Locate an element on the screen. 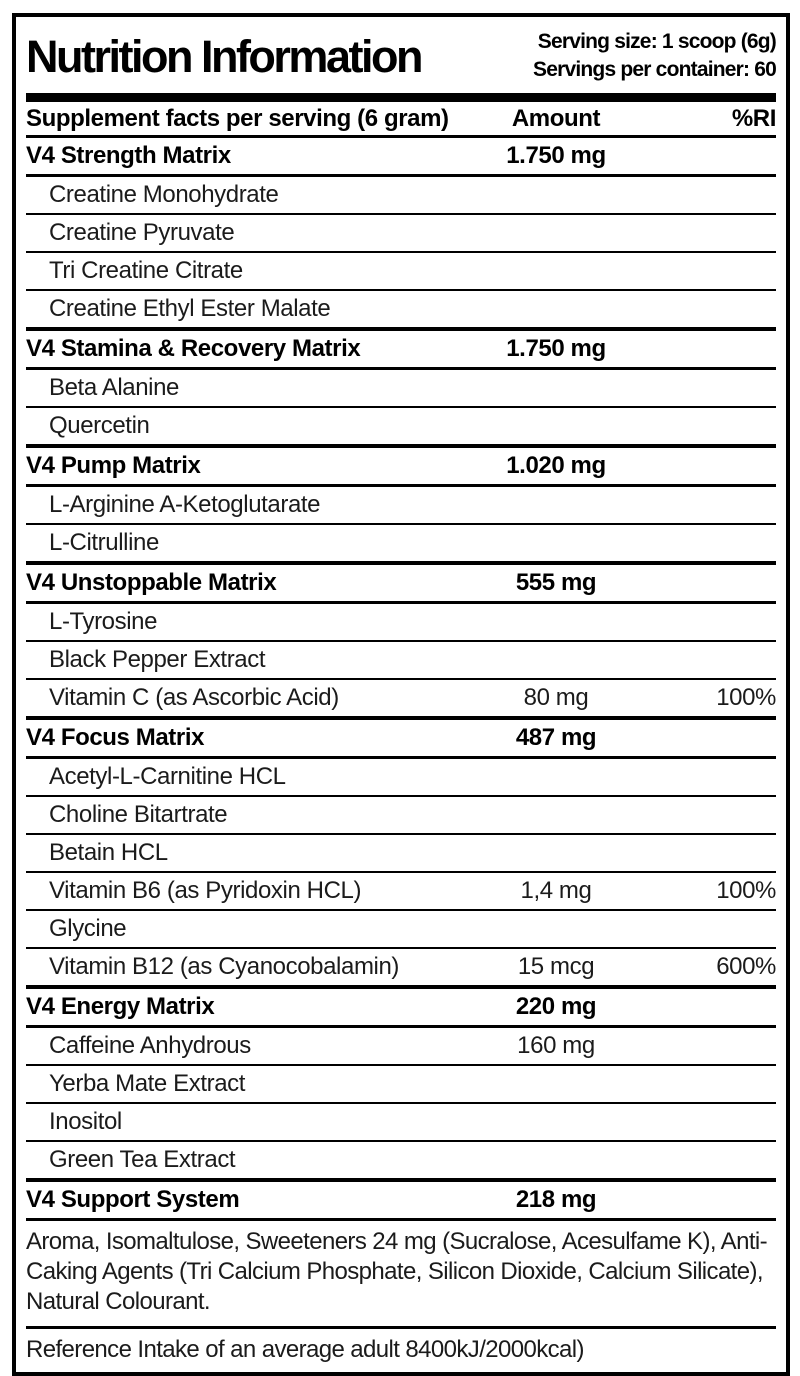 Image resolution: width=800 pixels, height=1376 pixels. ingredient-name: Black Pepper Extract is located at coordinates (157, 660).